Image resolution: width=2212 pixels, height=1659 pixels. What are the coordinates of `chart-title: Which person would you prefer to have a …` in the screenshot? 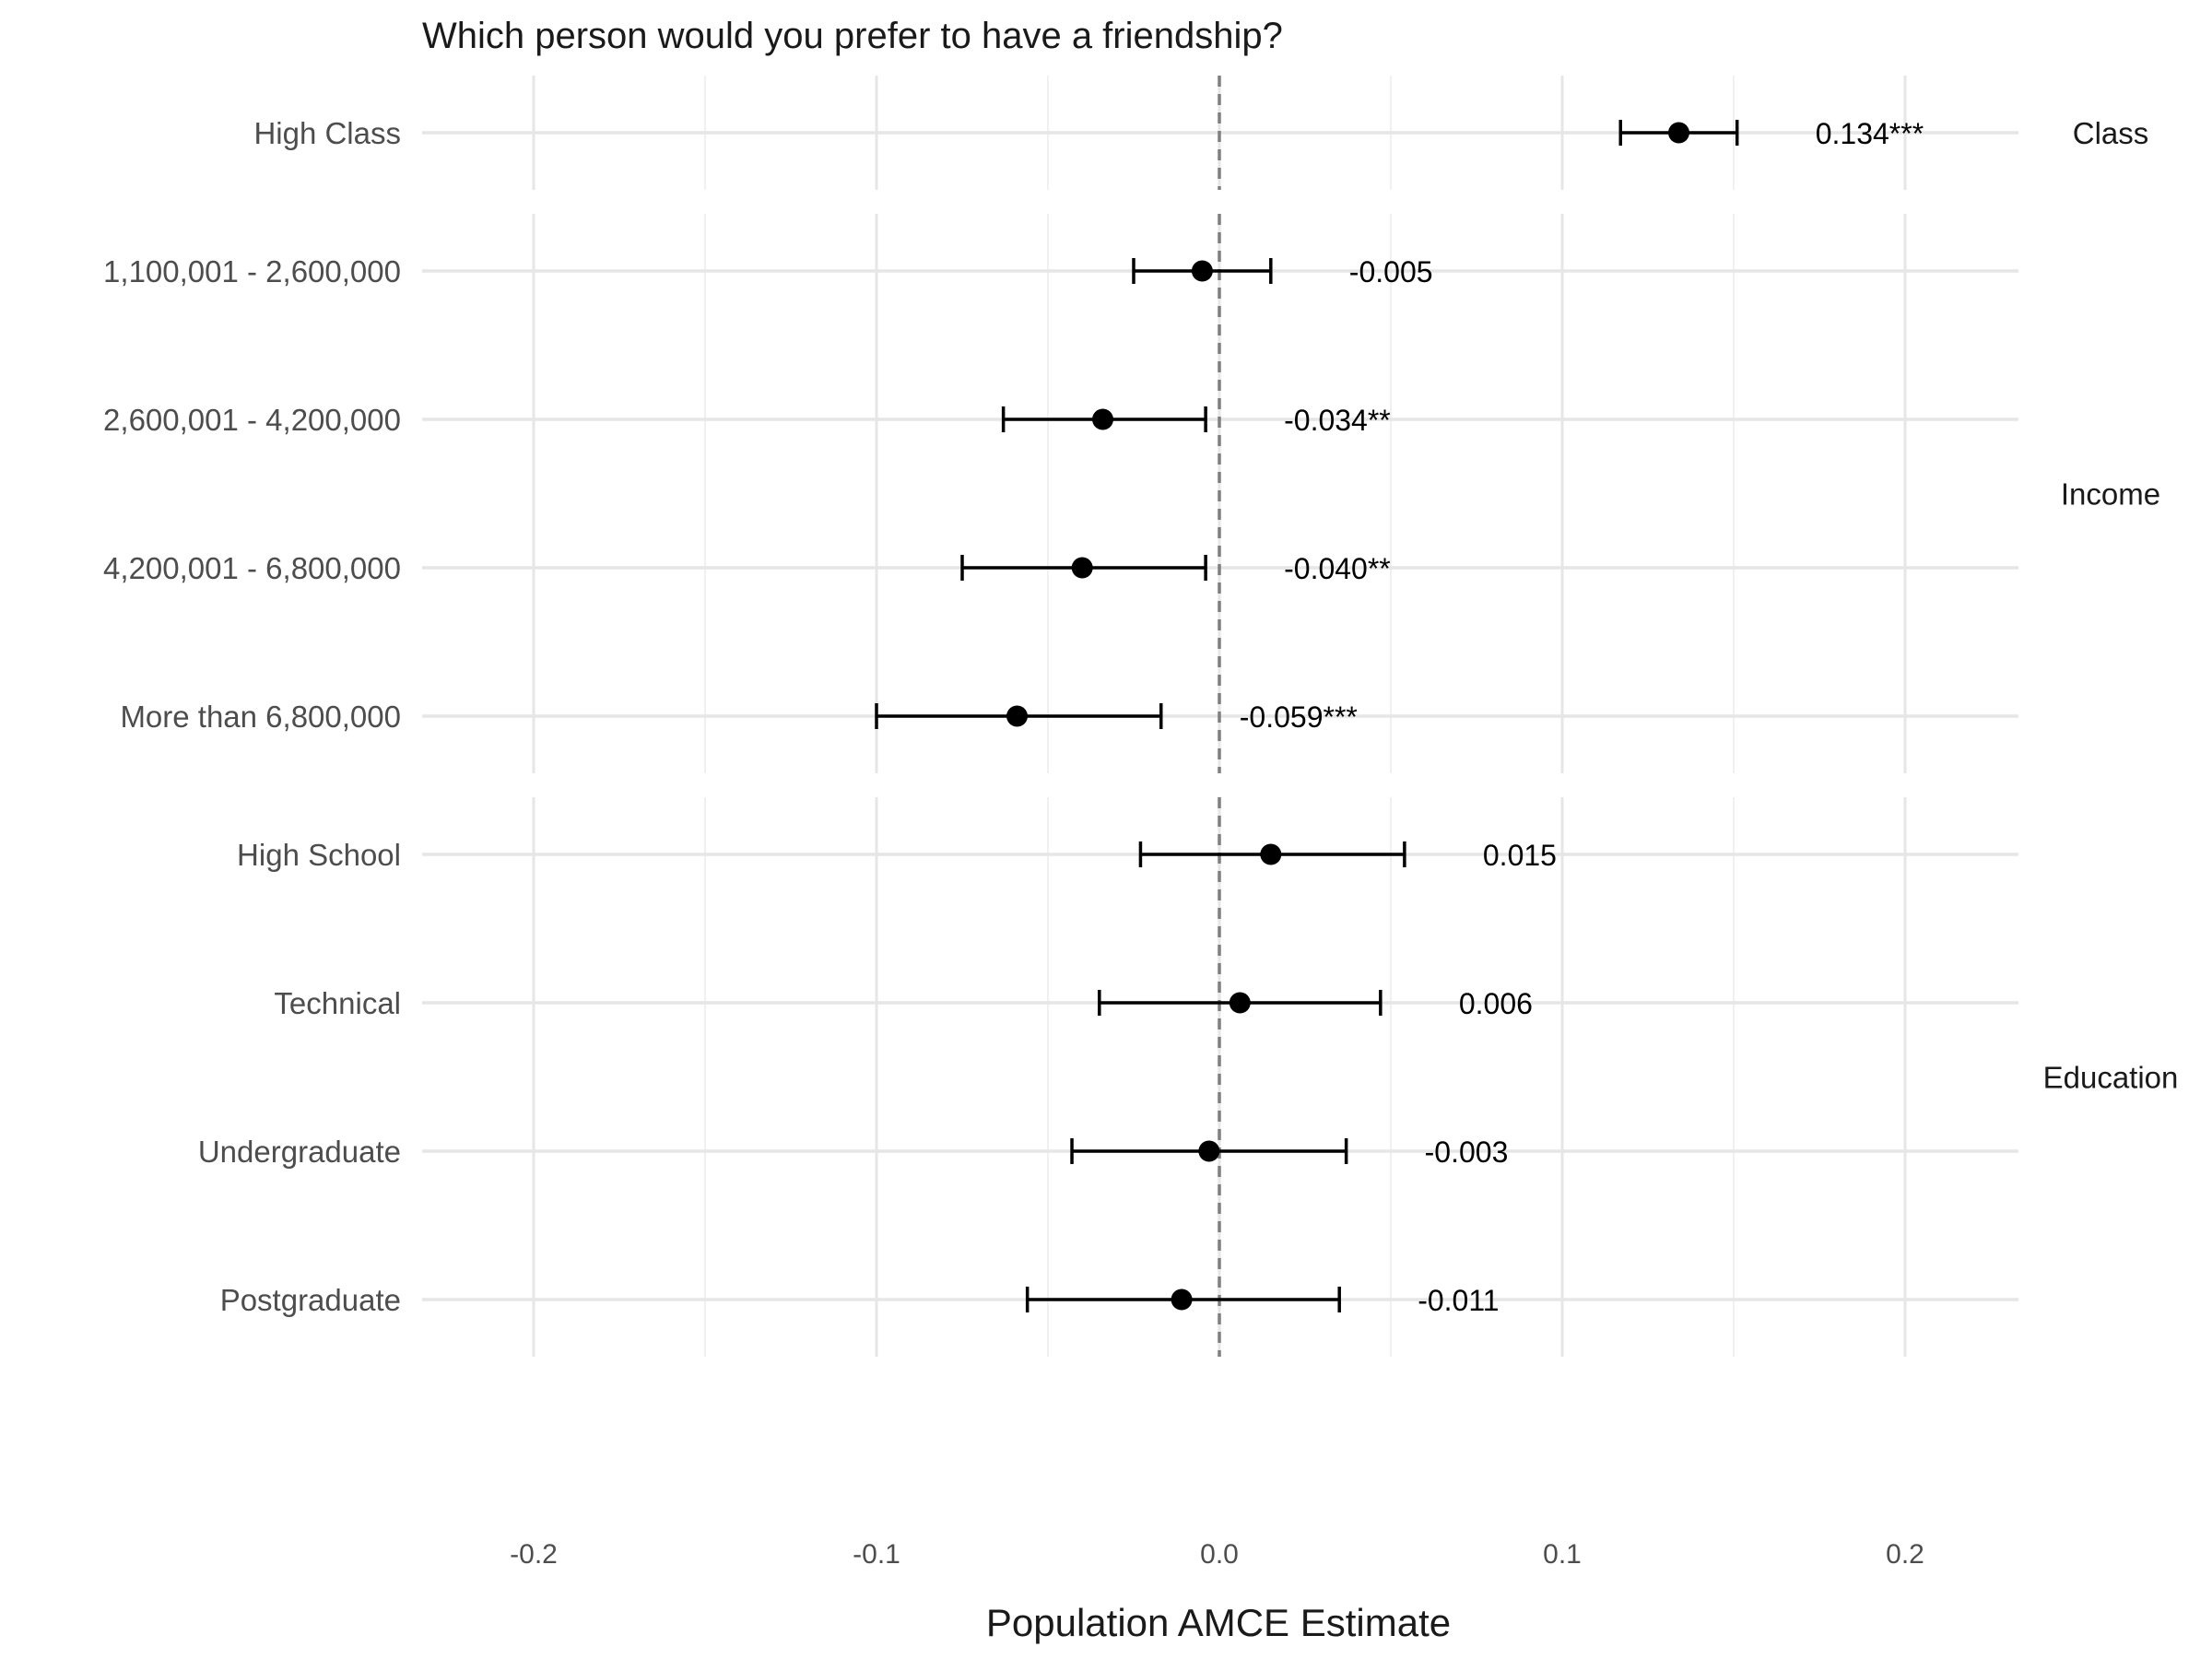 It's located at (852, 36).